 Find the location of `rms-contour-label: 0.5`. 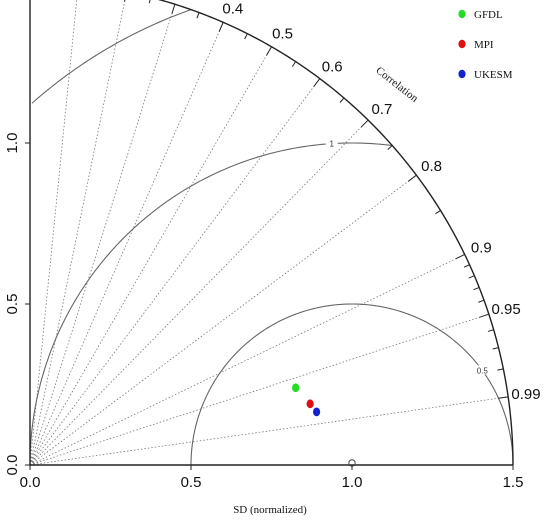

rms-contour-label: 0.5 is located at coordinates (483, 370).